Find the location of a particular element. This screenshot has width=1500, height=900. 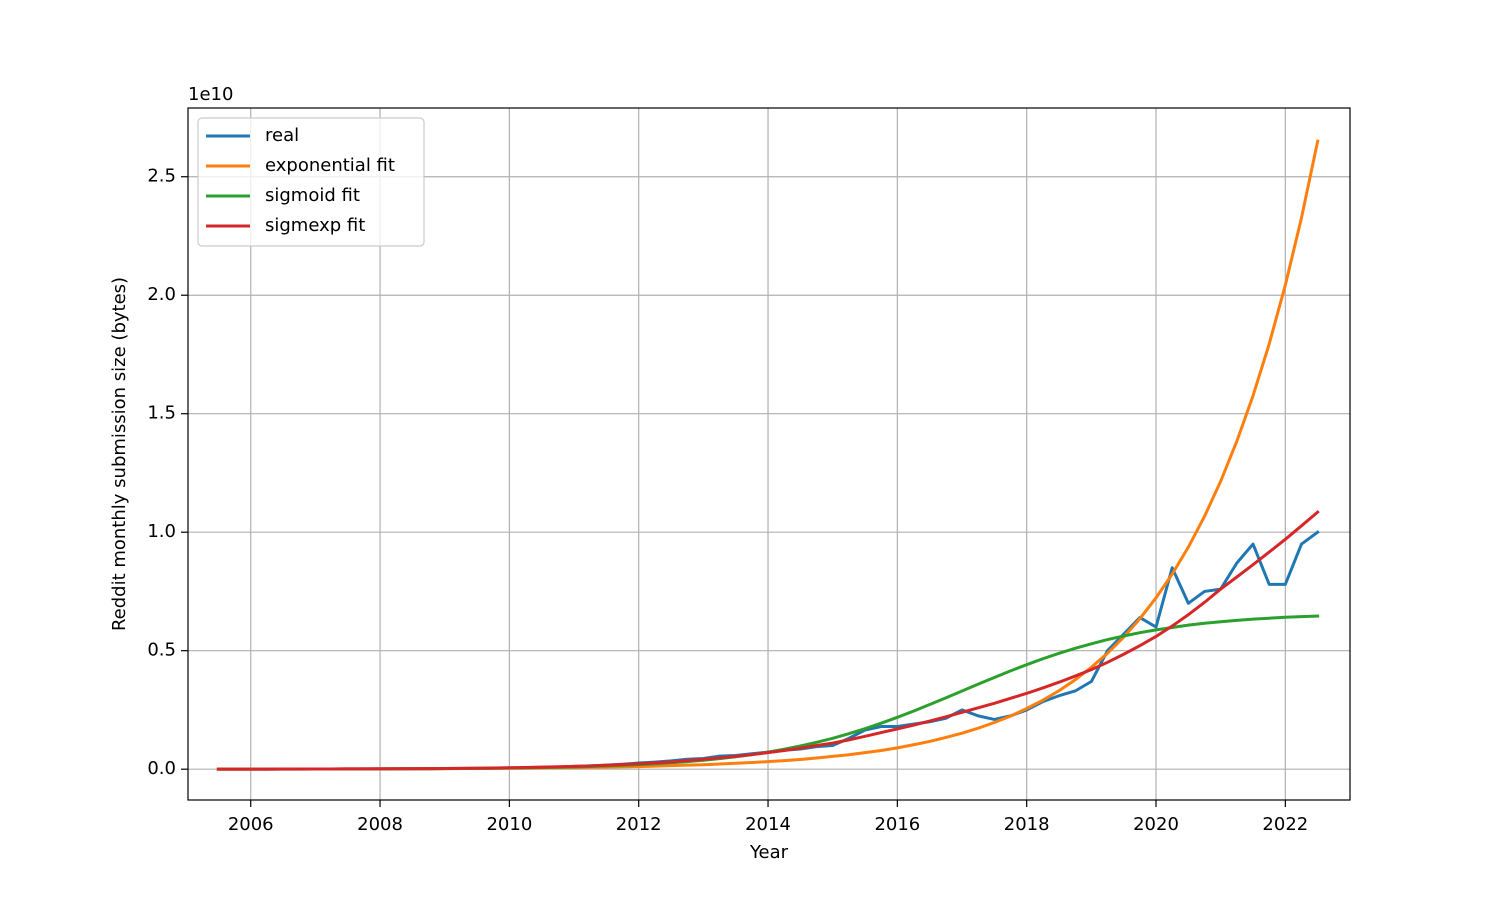

y-axis-label: Reddit monthly submission size (bytes) is located at coordinates (119, 454).